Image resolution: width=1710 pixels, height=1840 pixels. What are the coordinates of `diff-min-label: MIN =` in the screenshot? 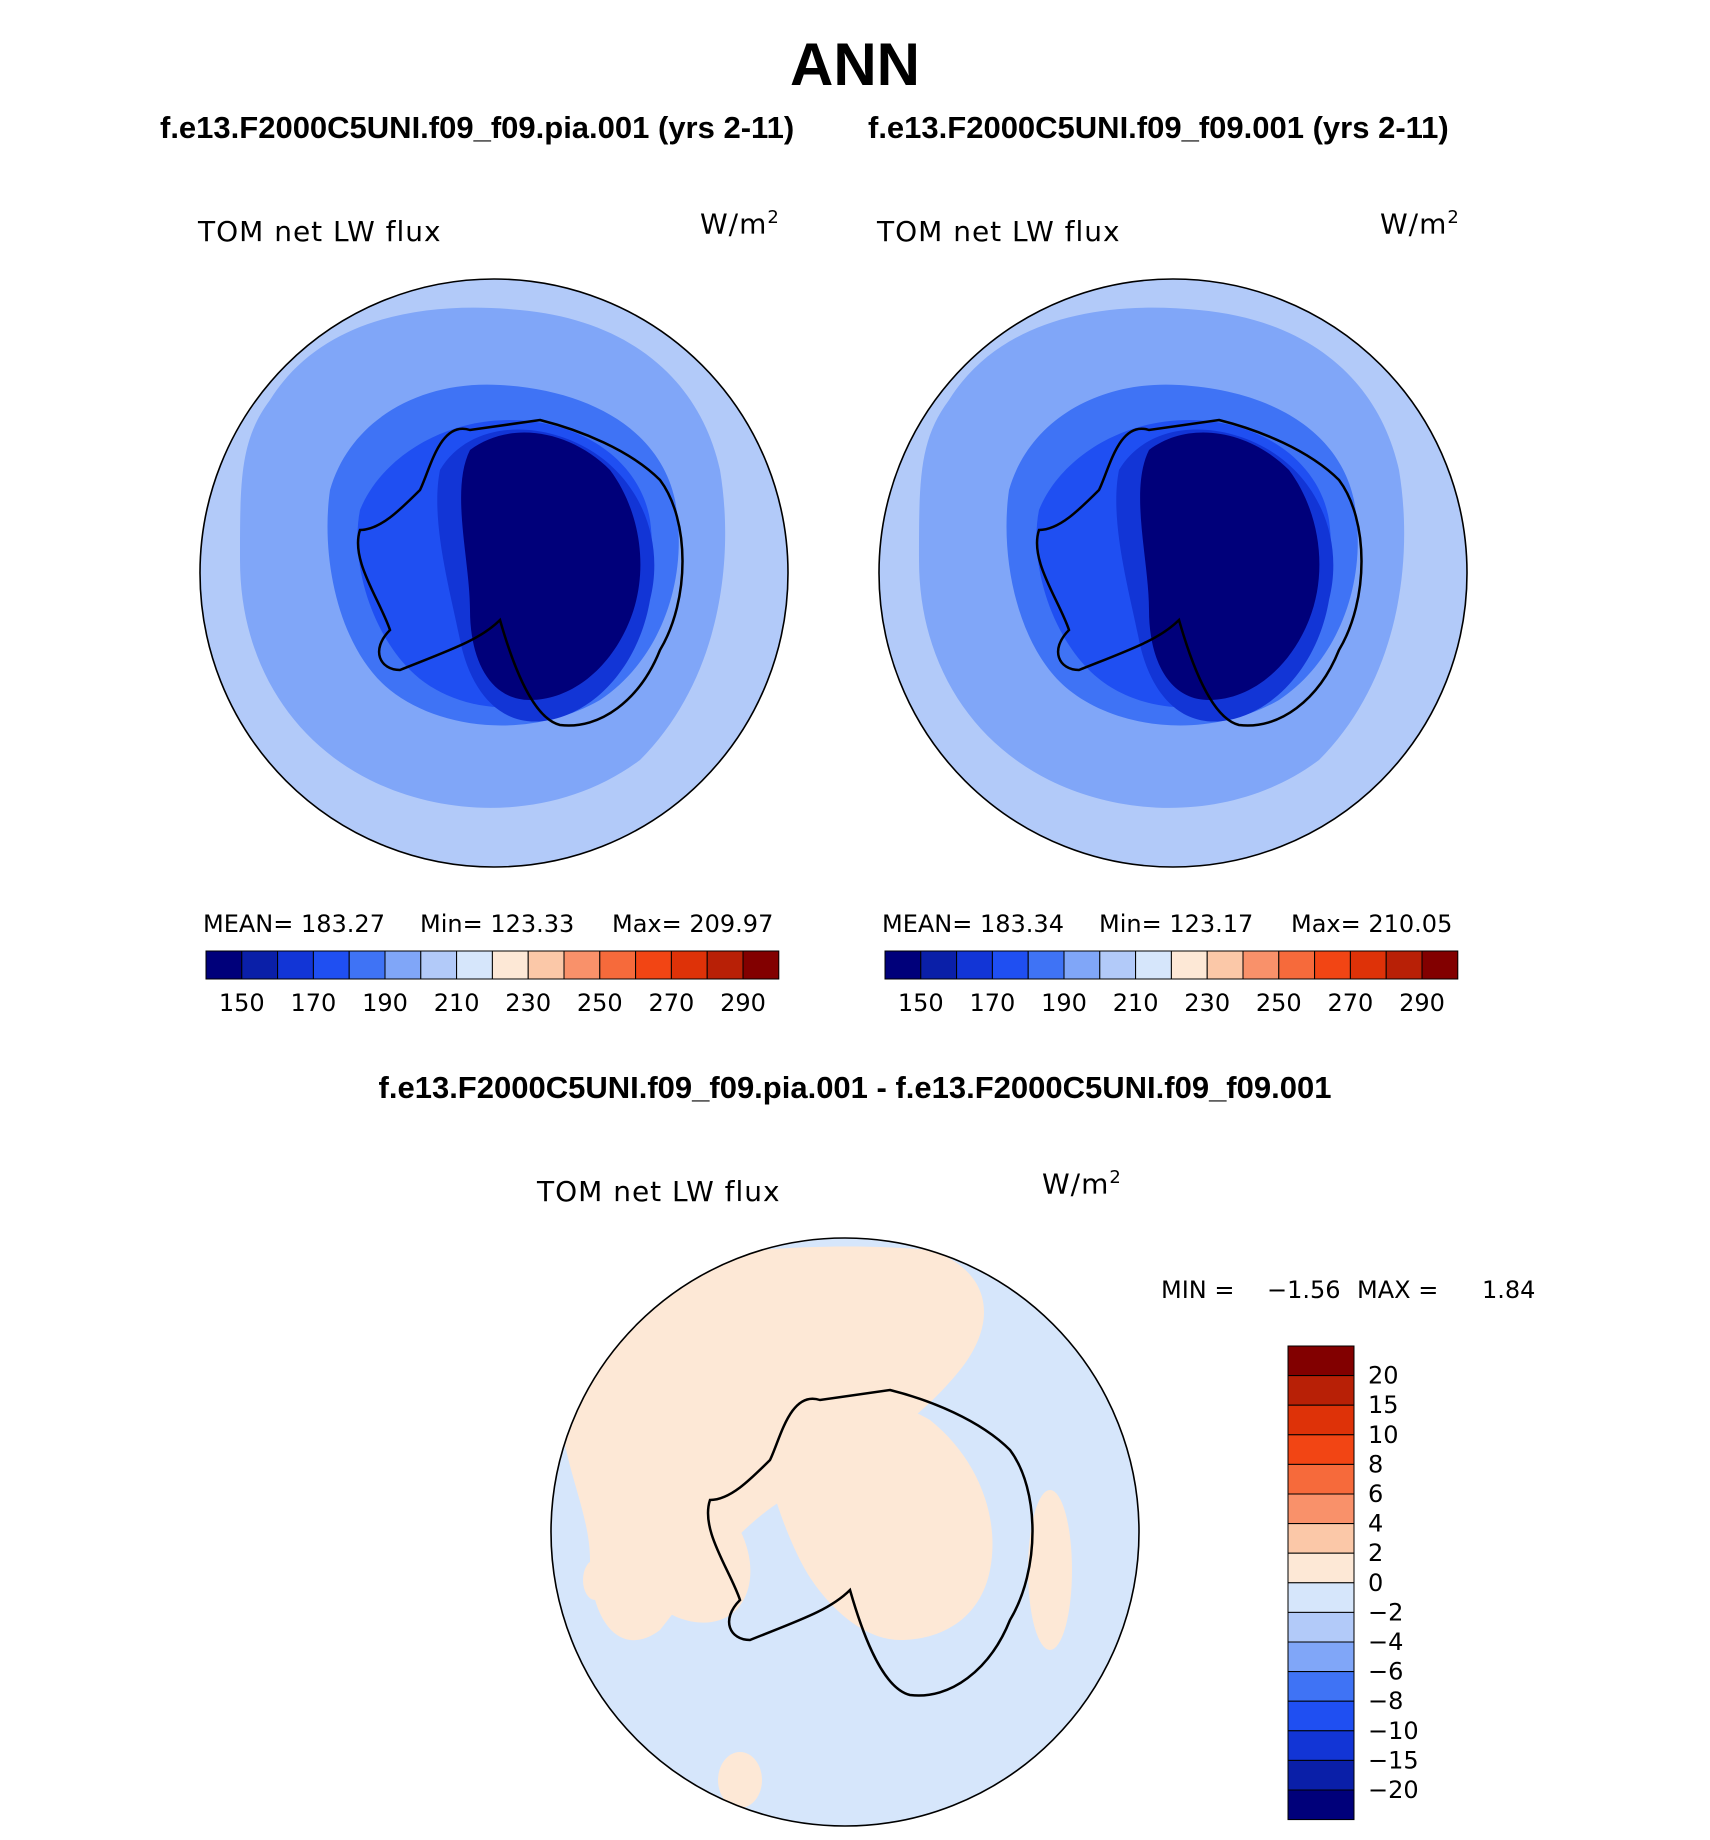 It's located at (1198, 1290).